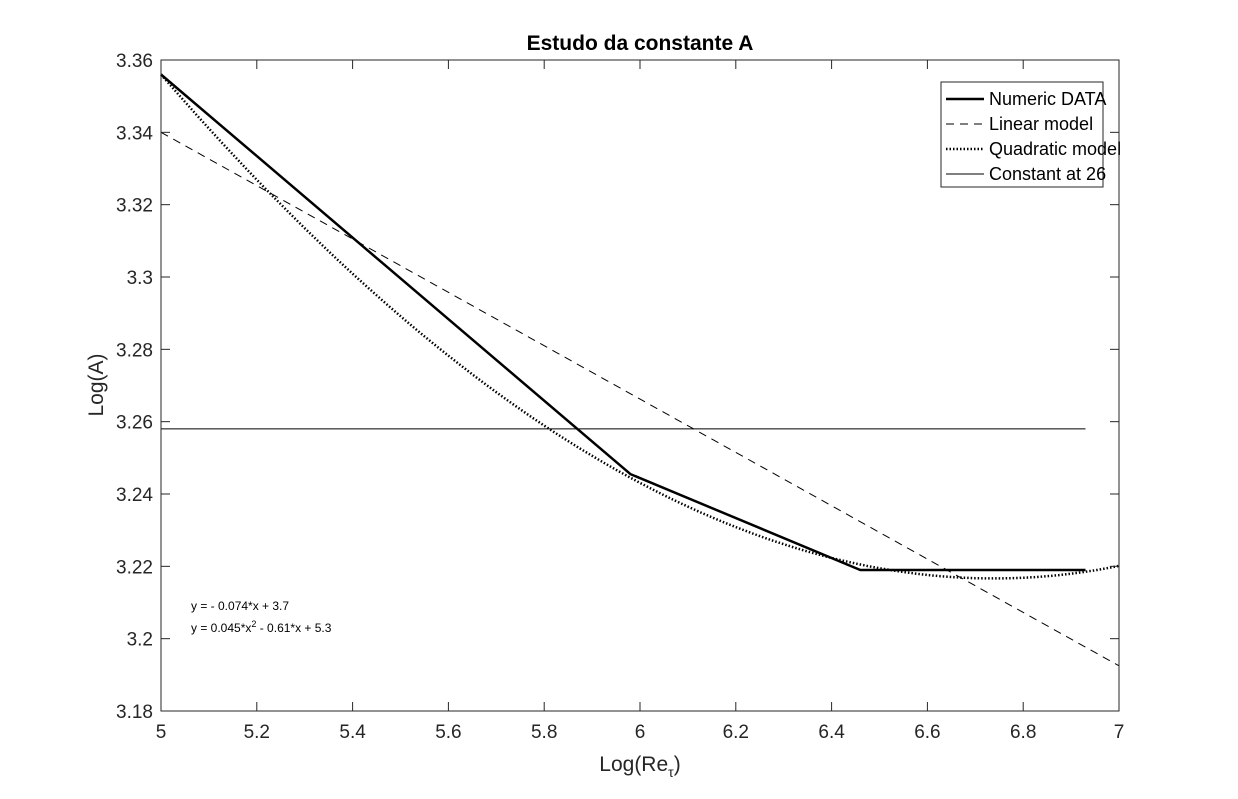 This screenshot has height=799, width=1238. What do you see at coordinates (240, 606) in the screenshot?
I see `linear-equation-annotation: y = - 0.074*x + 3.7` at bounding box center [240, 606].